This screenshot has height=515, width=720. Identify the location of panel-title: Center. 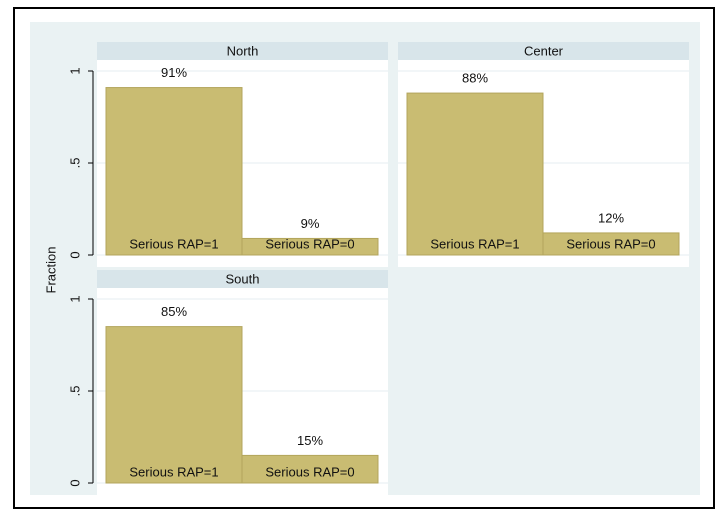
(544, 50).